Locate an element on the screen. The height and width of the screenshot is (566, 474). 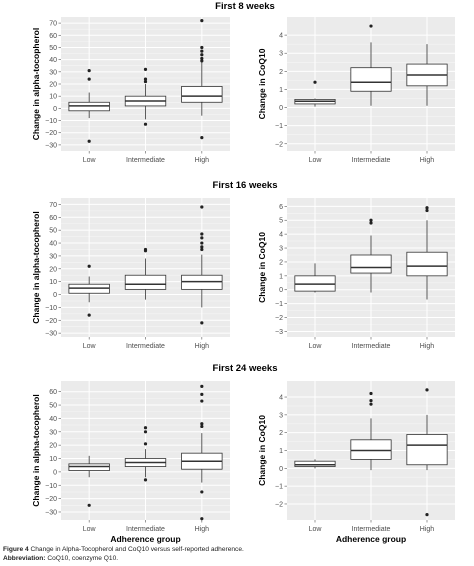
row-title: First 24 weeks is located at coordinates (245, 368).